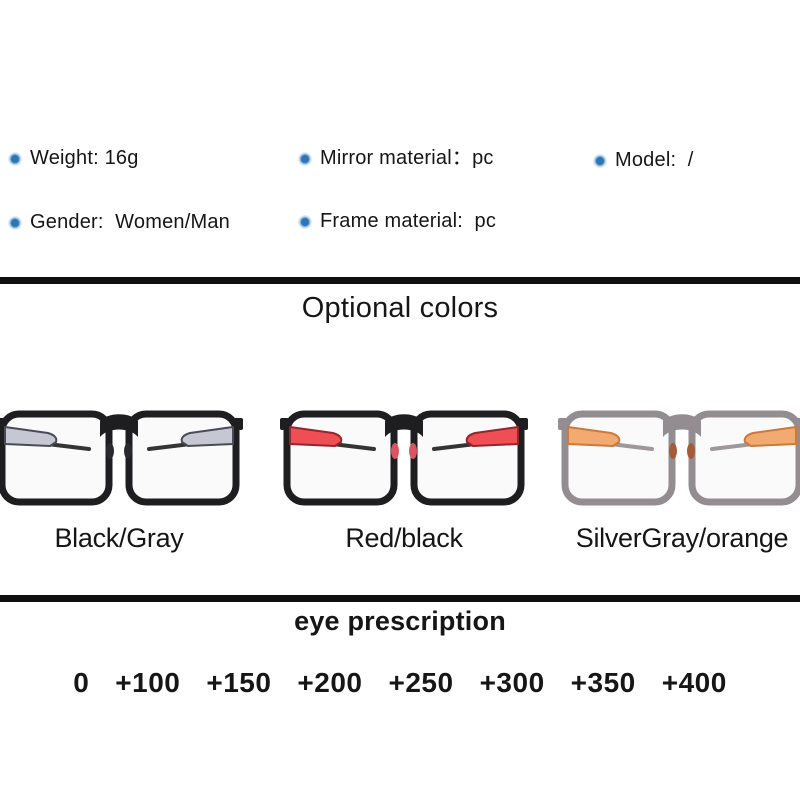  I want to click on spec-item-gender: Gender: Women/Man, so click(119, 222).